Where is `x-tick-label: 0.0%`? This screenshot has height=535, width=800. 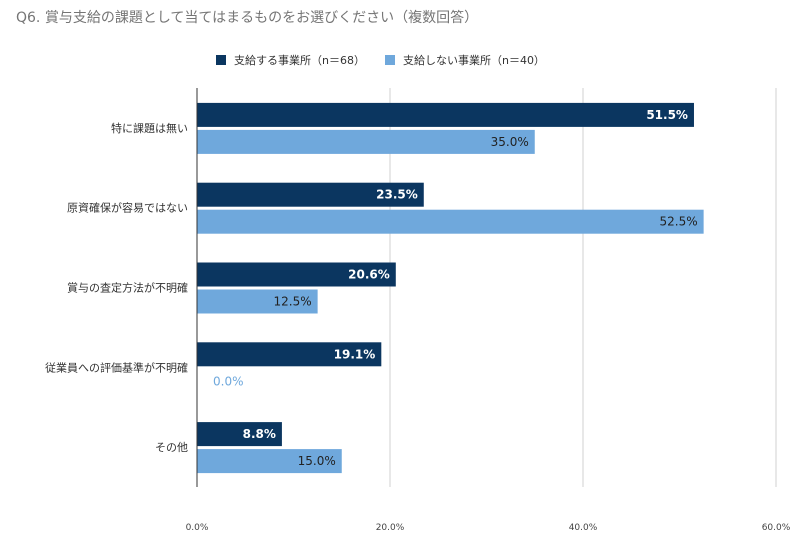
x-tick-label: 0.0% is located at coordinates (197, 528).